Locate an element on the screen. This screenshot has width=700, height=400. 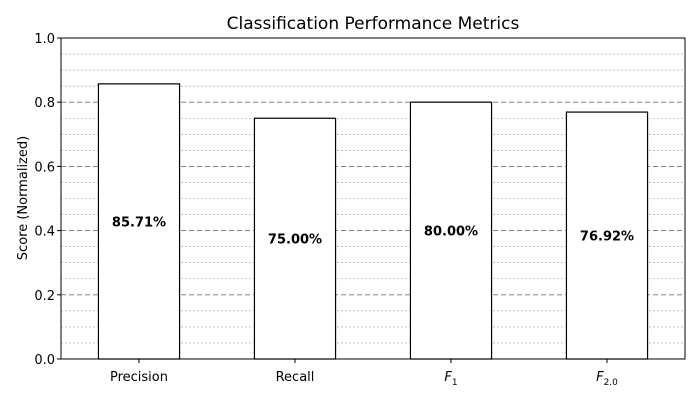
y-tick-label: 0.8 is located at coordinates (44, 103).